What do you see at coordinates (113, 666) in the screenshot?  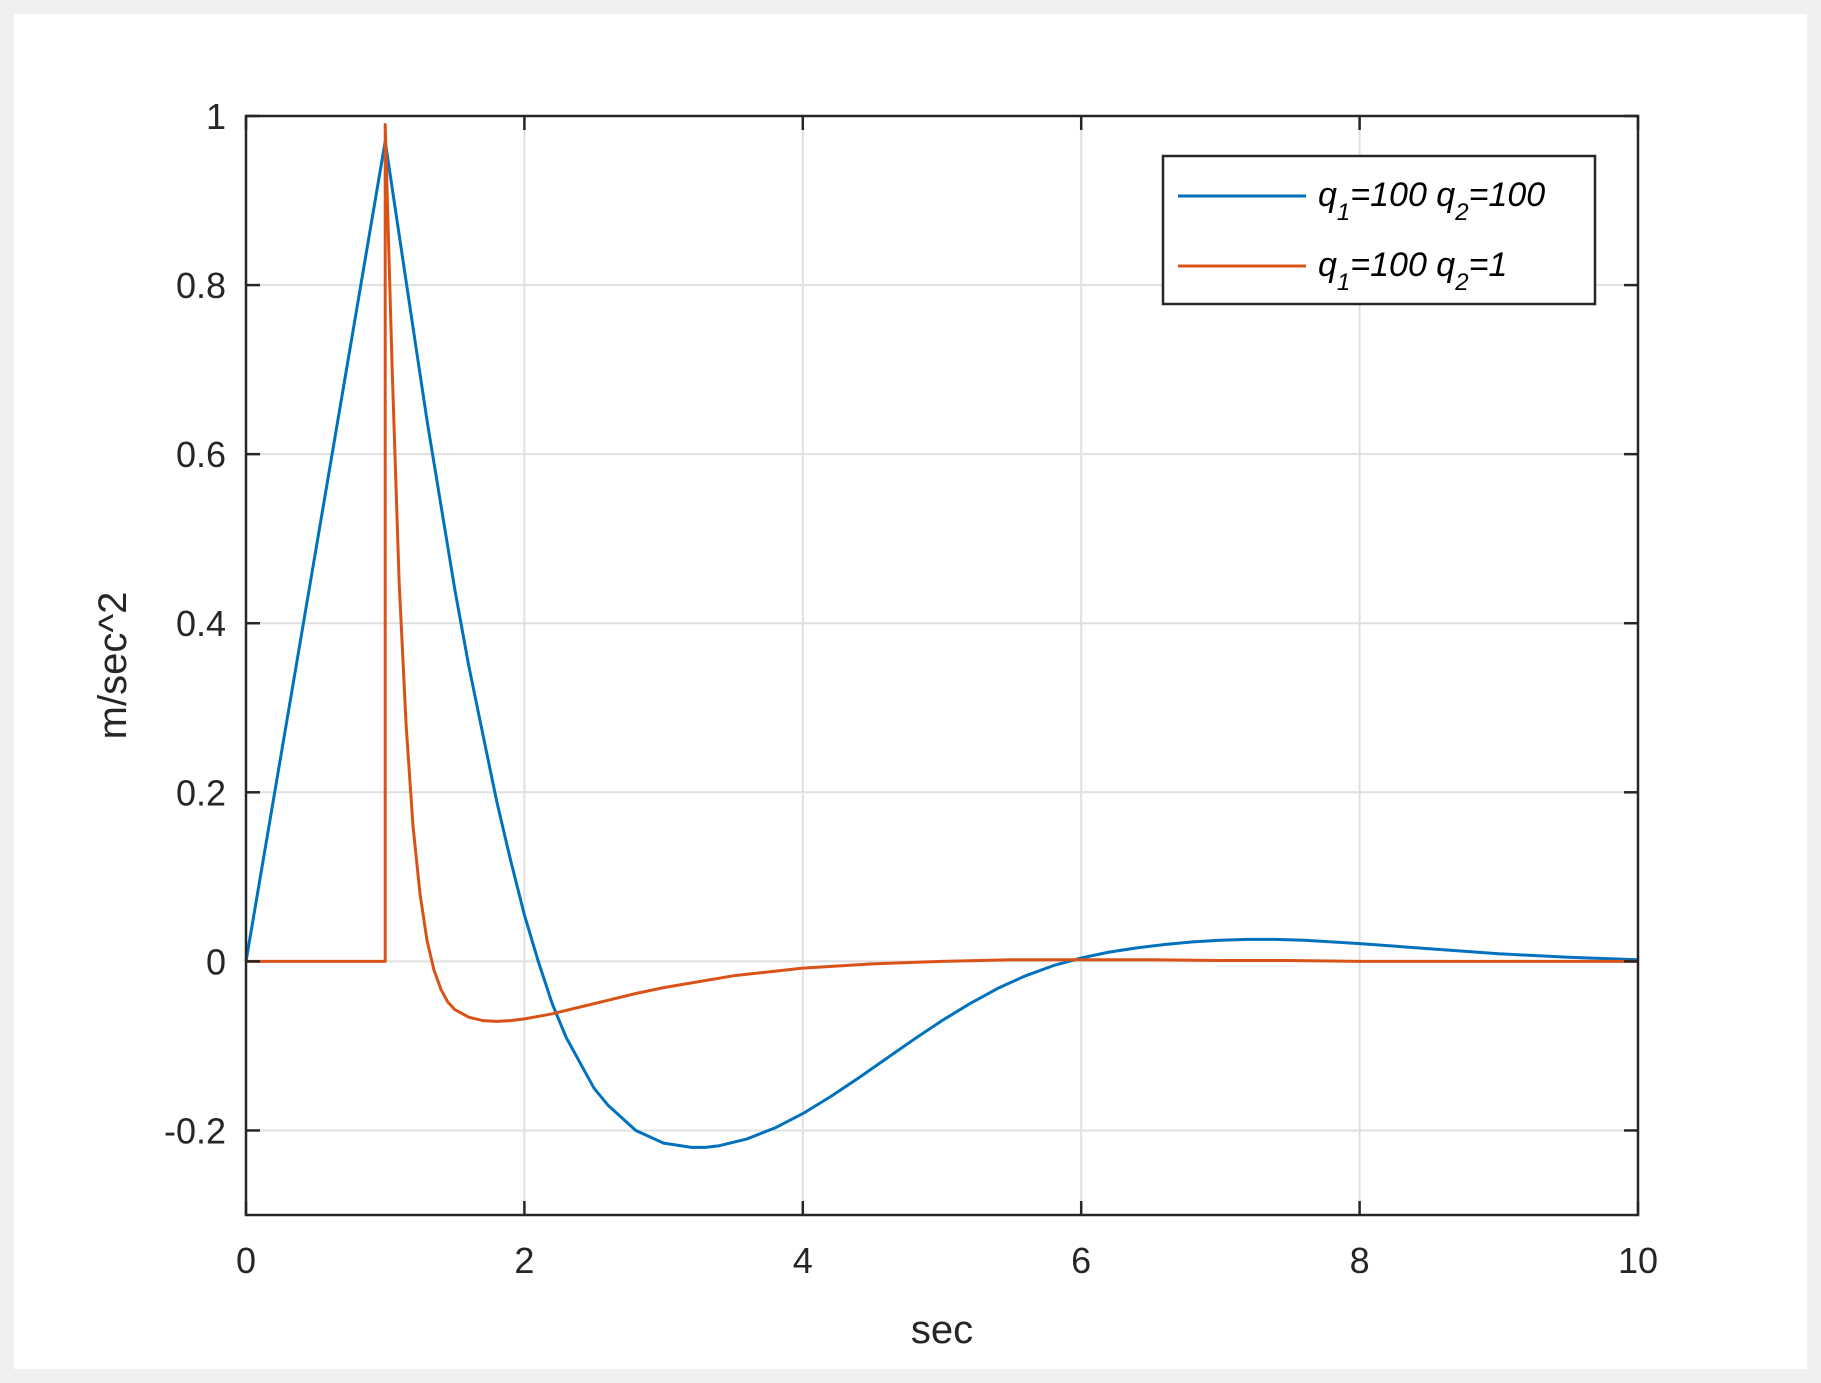 I see `y-axis-label: m/sec^2` at bounding box center [113, 666].